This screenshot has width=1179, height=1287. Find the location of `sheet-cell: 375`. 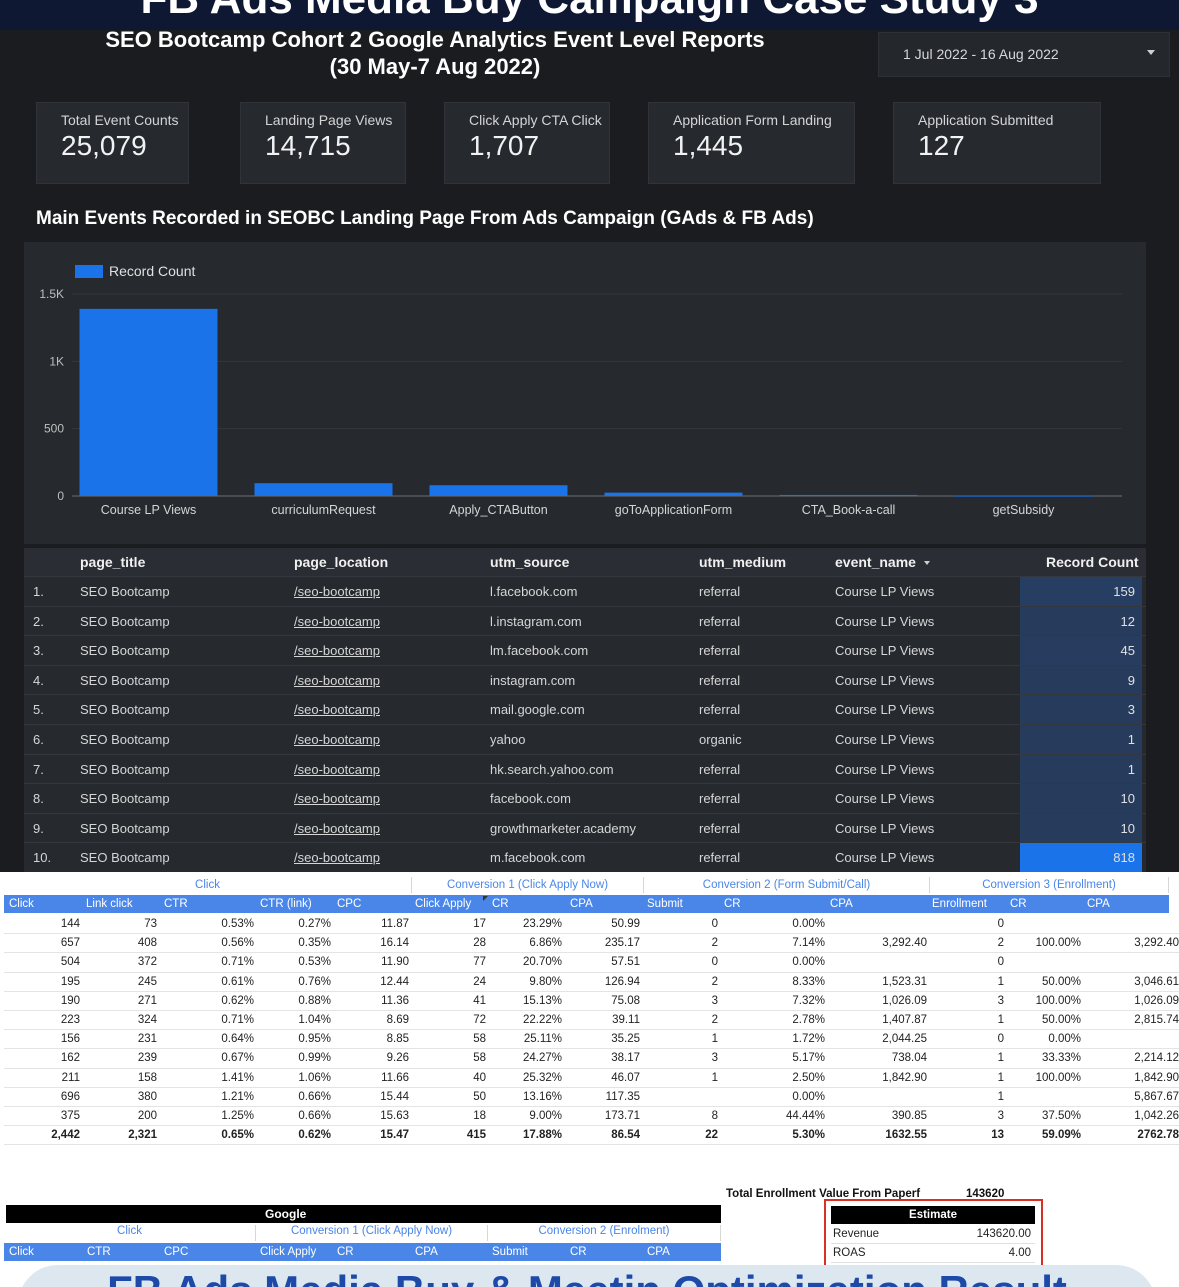

sheet-cell: 375 is located at coordinates (70, 1116).